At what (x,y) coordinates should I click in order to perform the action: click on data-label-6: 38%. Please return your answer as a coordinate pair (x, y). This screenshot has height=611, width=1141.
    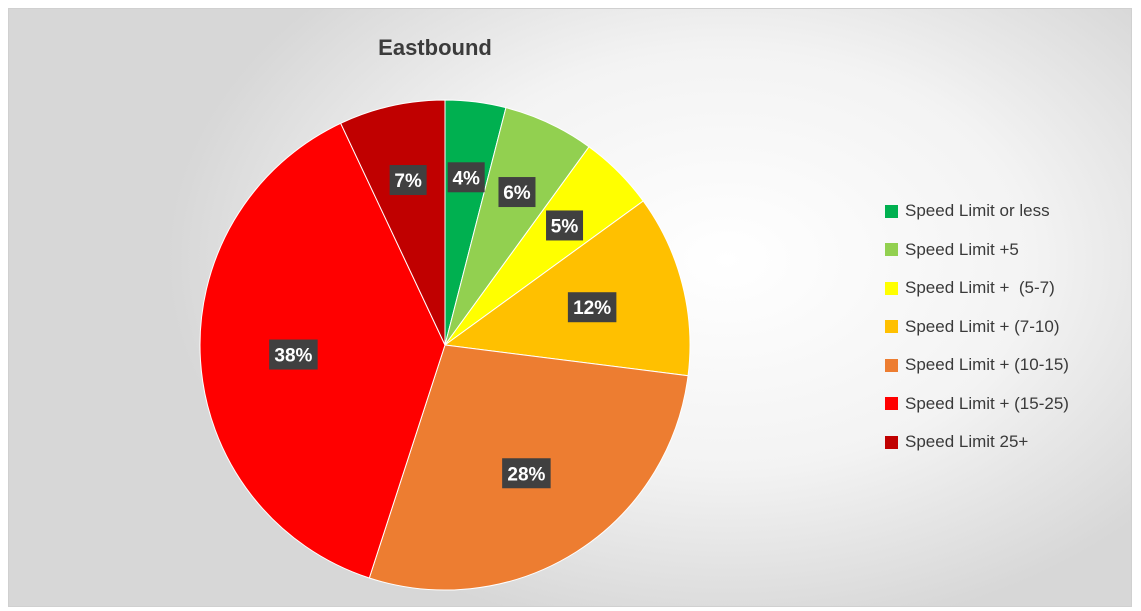
    Looking at the image, I should click on (293, 356).